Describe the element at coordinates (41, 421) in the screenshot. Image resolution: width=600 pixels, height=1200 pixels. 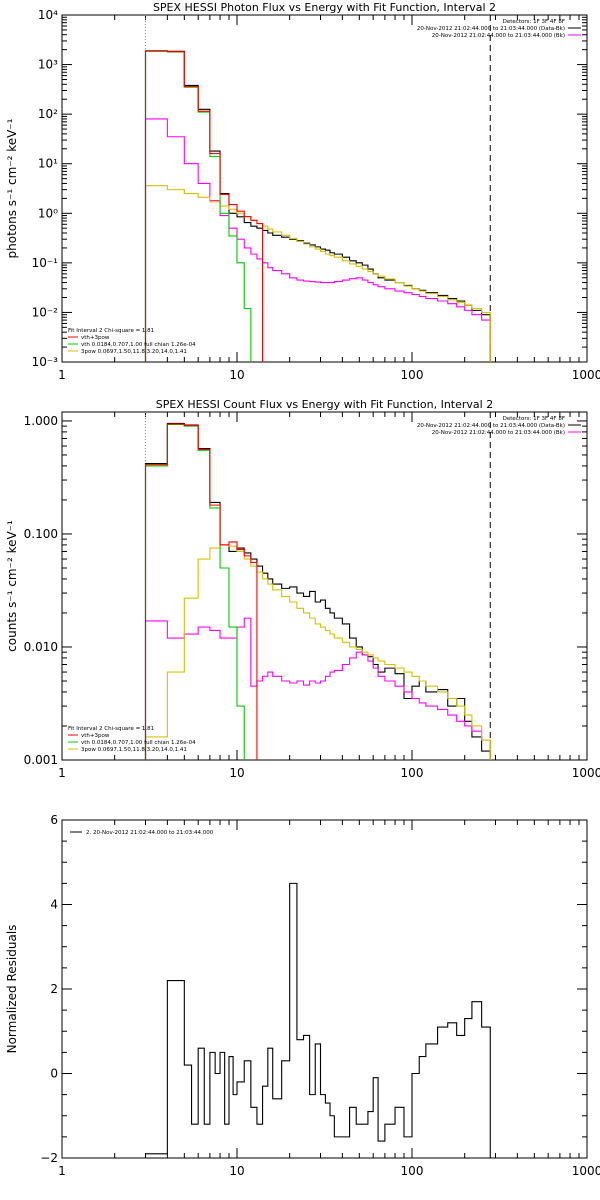
I see `y-tick-label: 1.000` at that location.